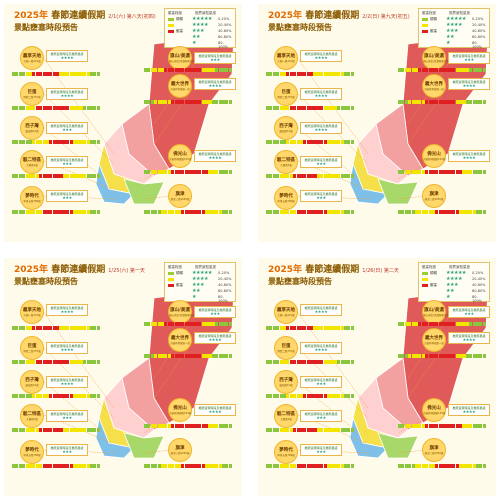  What do you see at coordinates (452, 31) in the screenshot?
I see `legend-stars: ★★★` at bounding box center [452, 31].